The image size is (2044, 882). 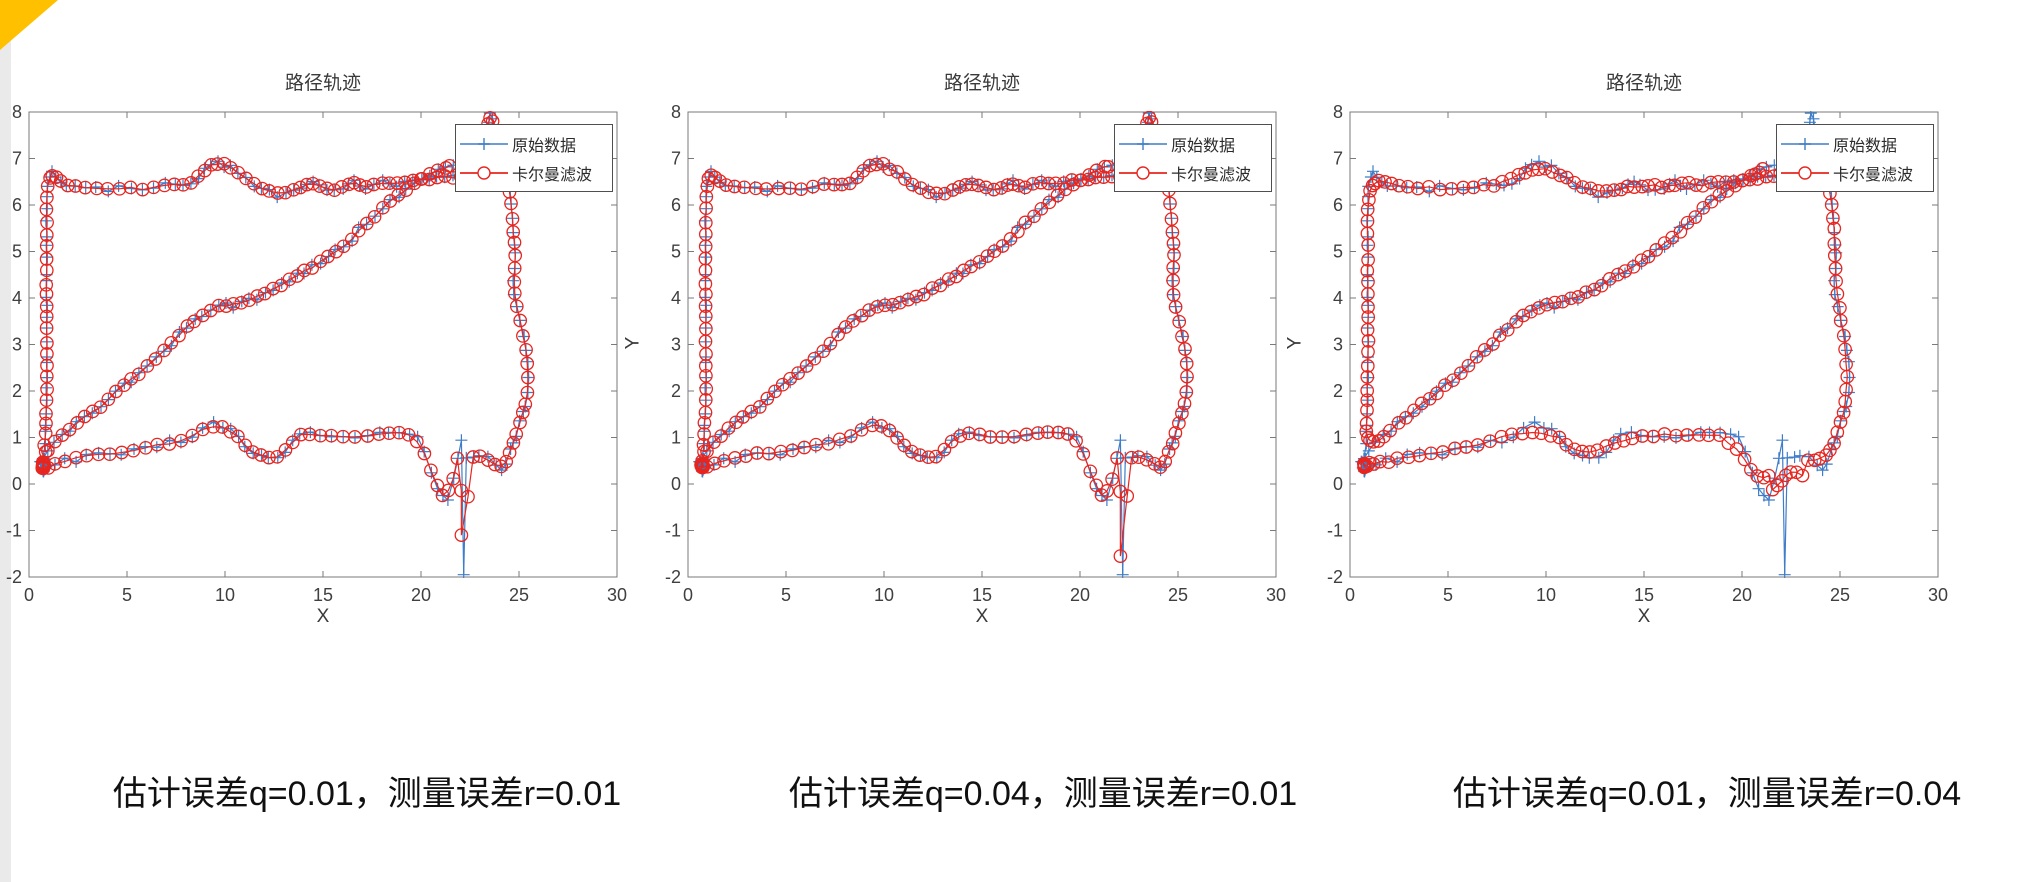 I want to click on caption-figure-2: 估计误差q=0.04，测量误差r=0.01, so click(x=1043, y=794).